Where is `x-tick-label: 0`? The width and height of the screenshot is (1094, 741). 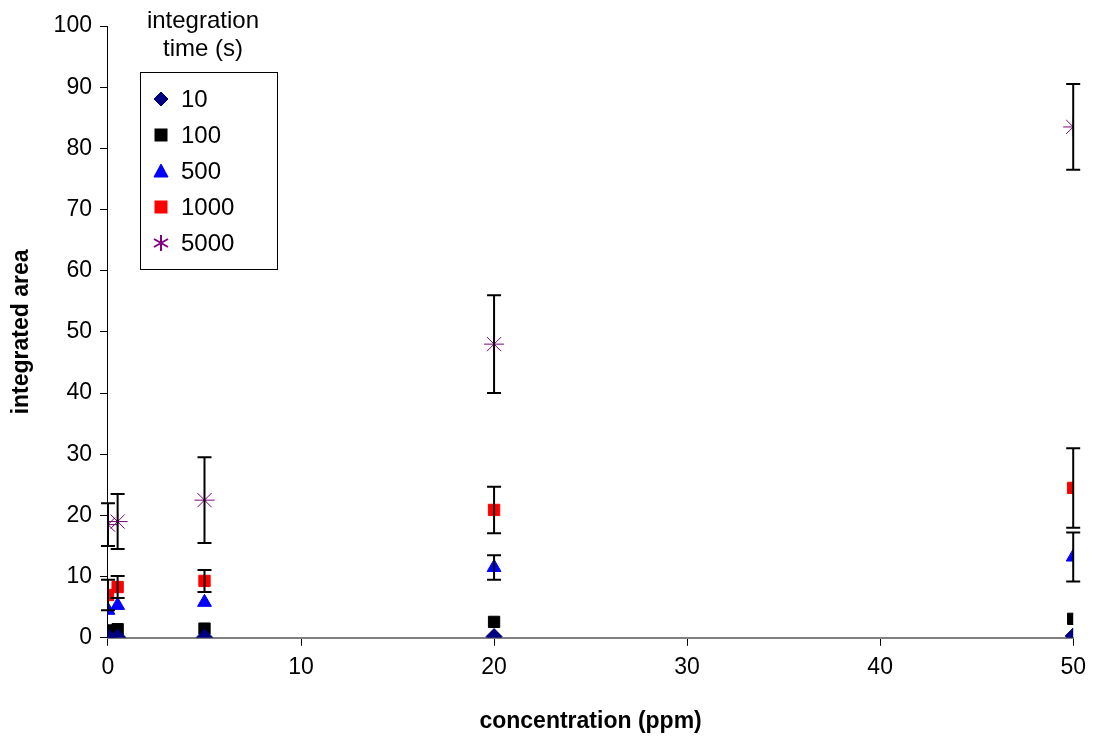
x-tick-label: 0 is located at coordinates (108, 665).